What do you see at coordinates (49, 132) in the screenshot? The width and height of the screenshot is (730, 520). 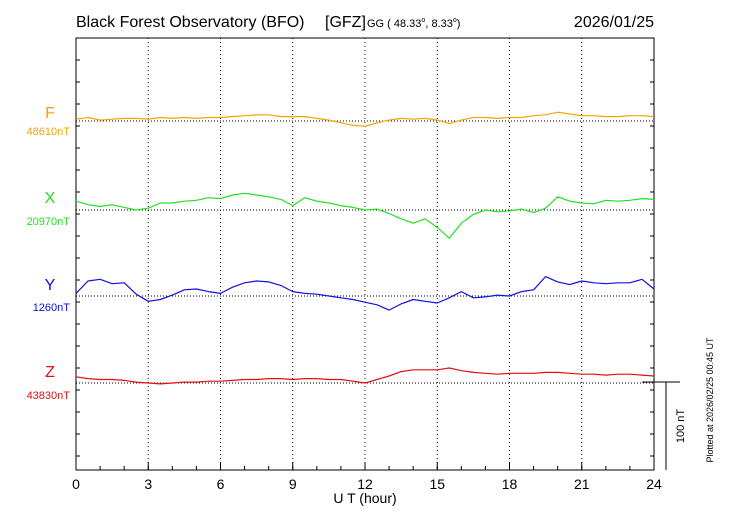 I see `series-baseline-label-f: 48610nT` at bounding box center [49, 132].